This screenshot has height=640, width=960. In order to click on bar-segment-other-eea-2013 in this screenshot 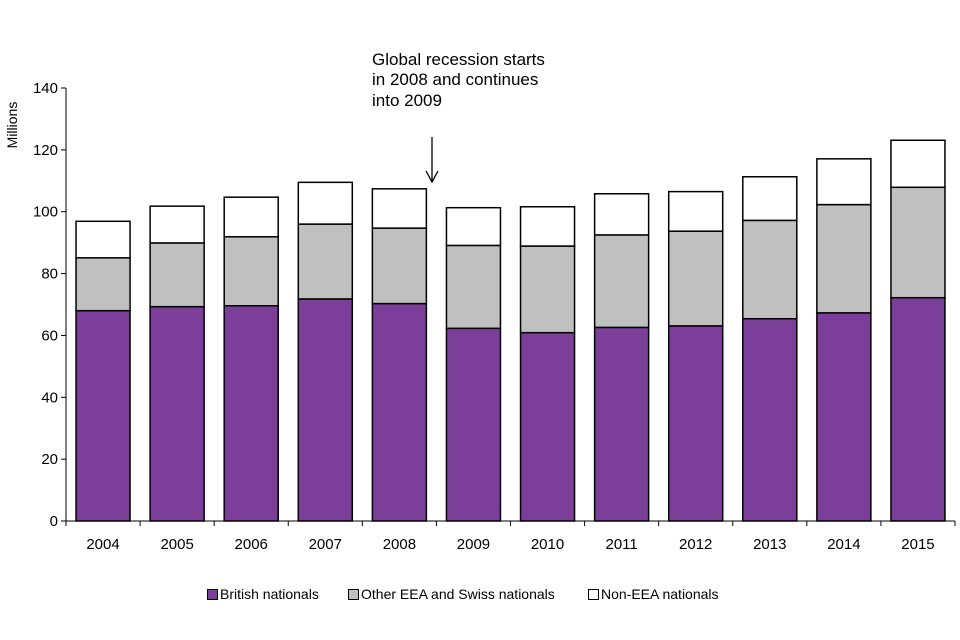, I will do `click(770, 269)`.